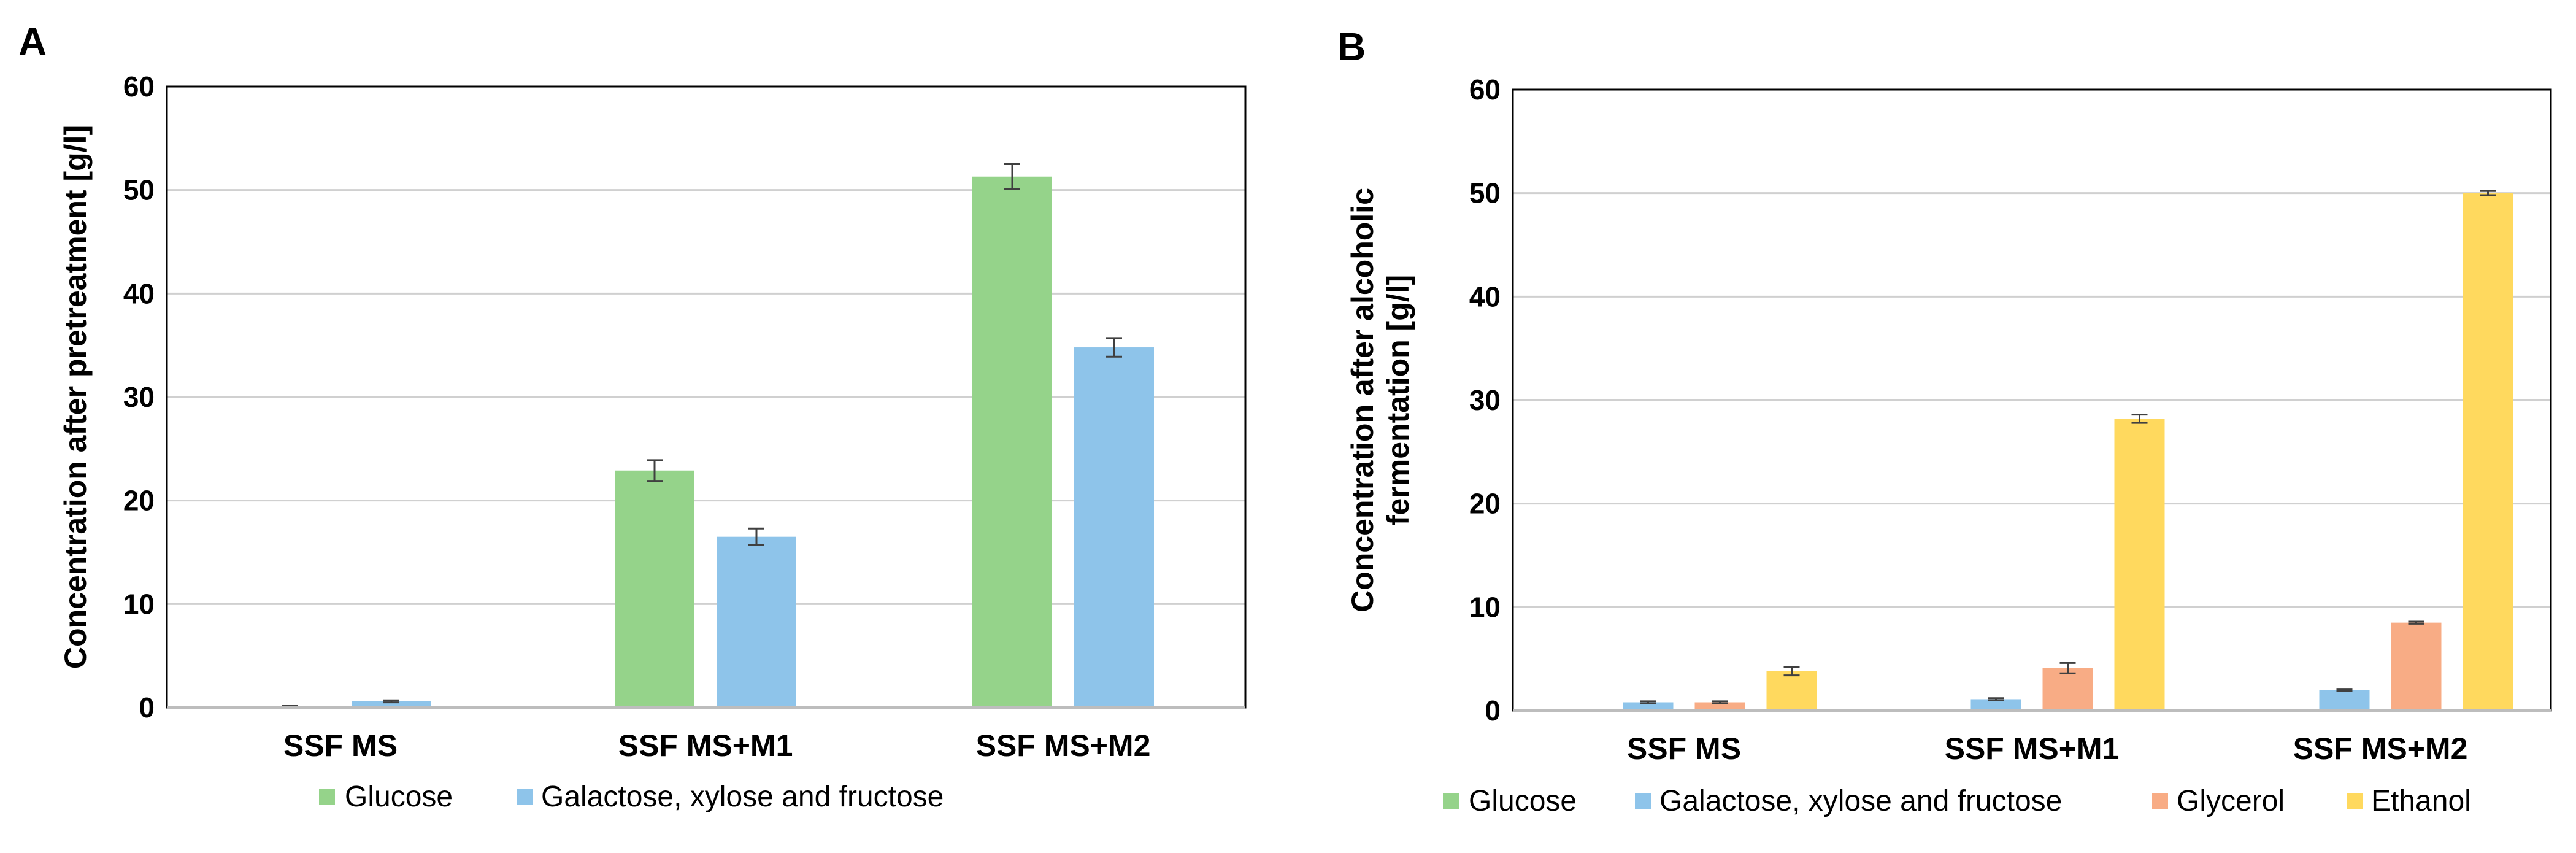  I want to click on panel-b-bar-glycerol-ssf-ms-m1, so click(2067, 690).